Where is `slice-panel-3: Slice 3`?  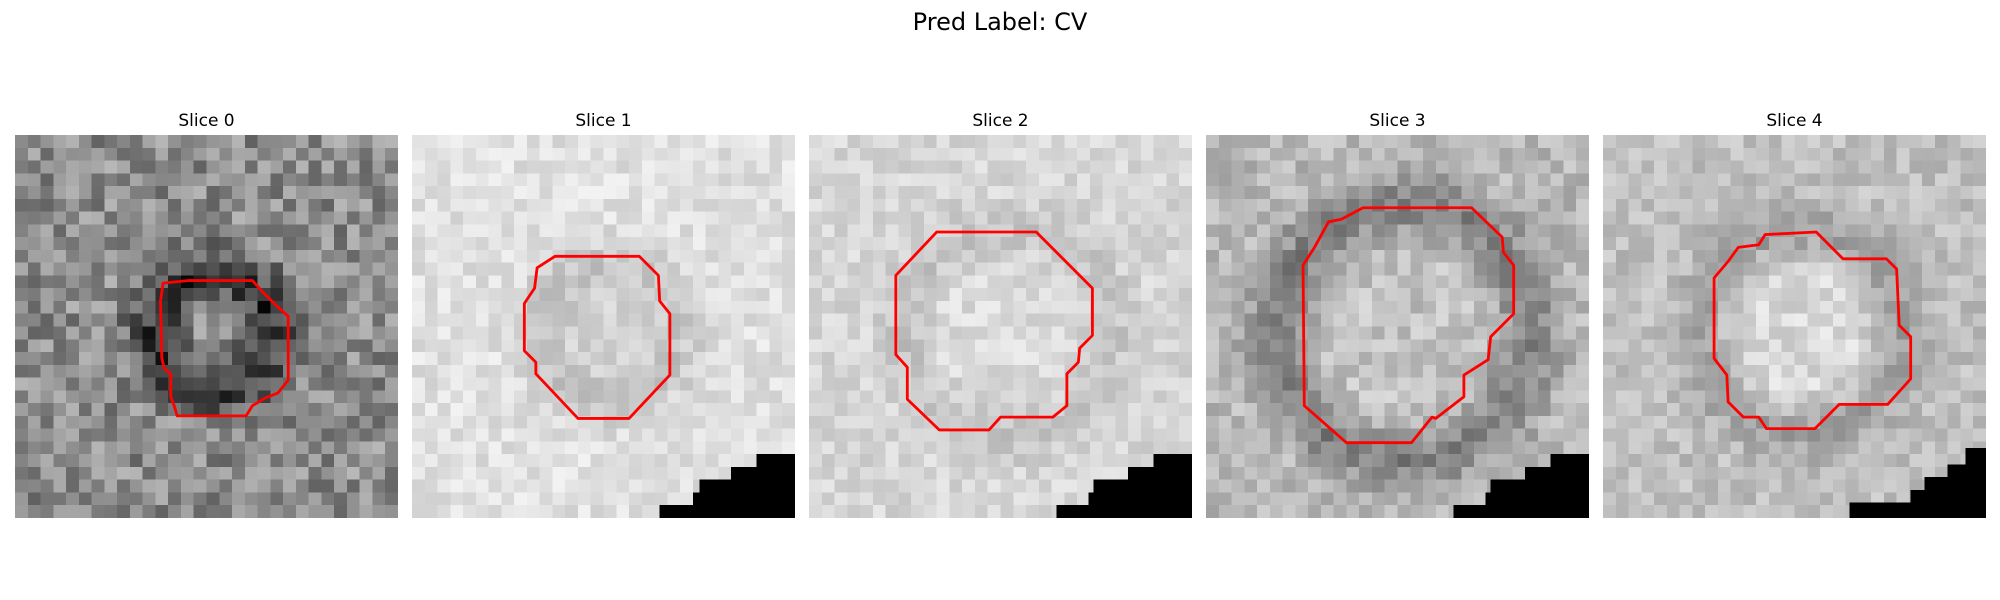 slice-panel-3: Slice 3 is located at coordinates (1397, 314).